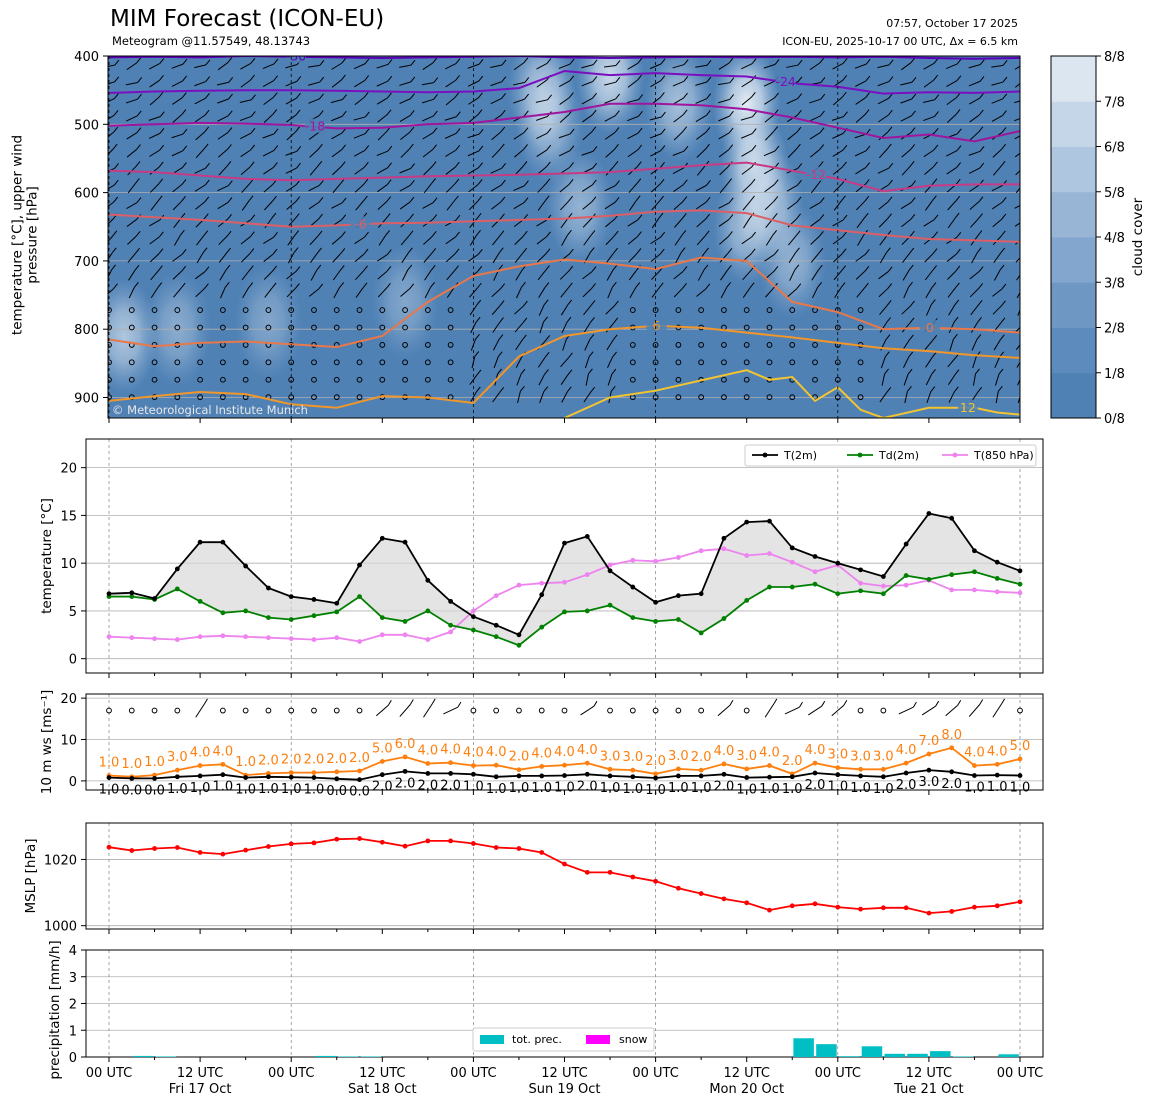  Describe the element at coordinates (73, 1005) in the screenshot. I see `precip-y-tick-label: 2` at that location.